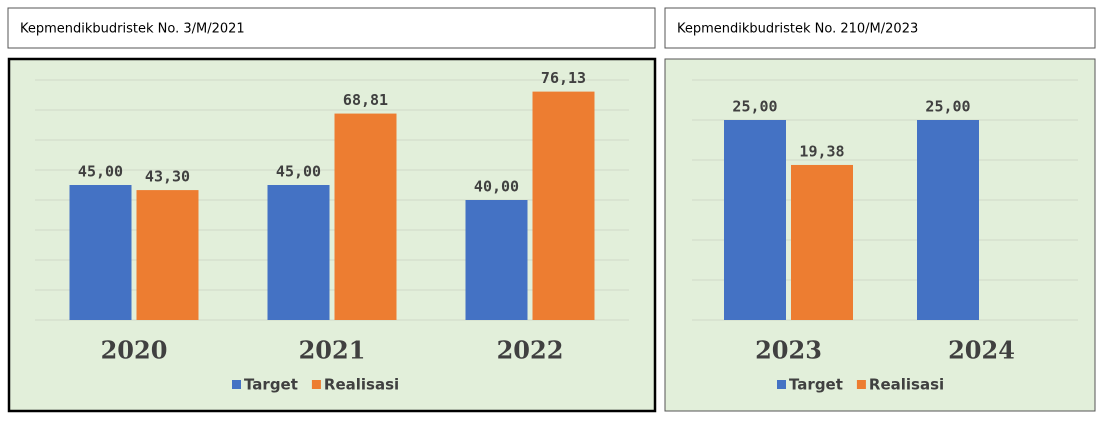  I want to click on x-tick-label: 2023, so click(788, 350).